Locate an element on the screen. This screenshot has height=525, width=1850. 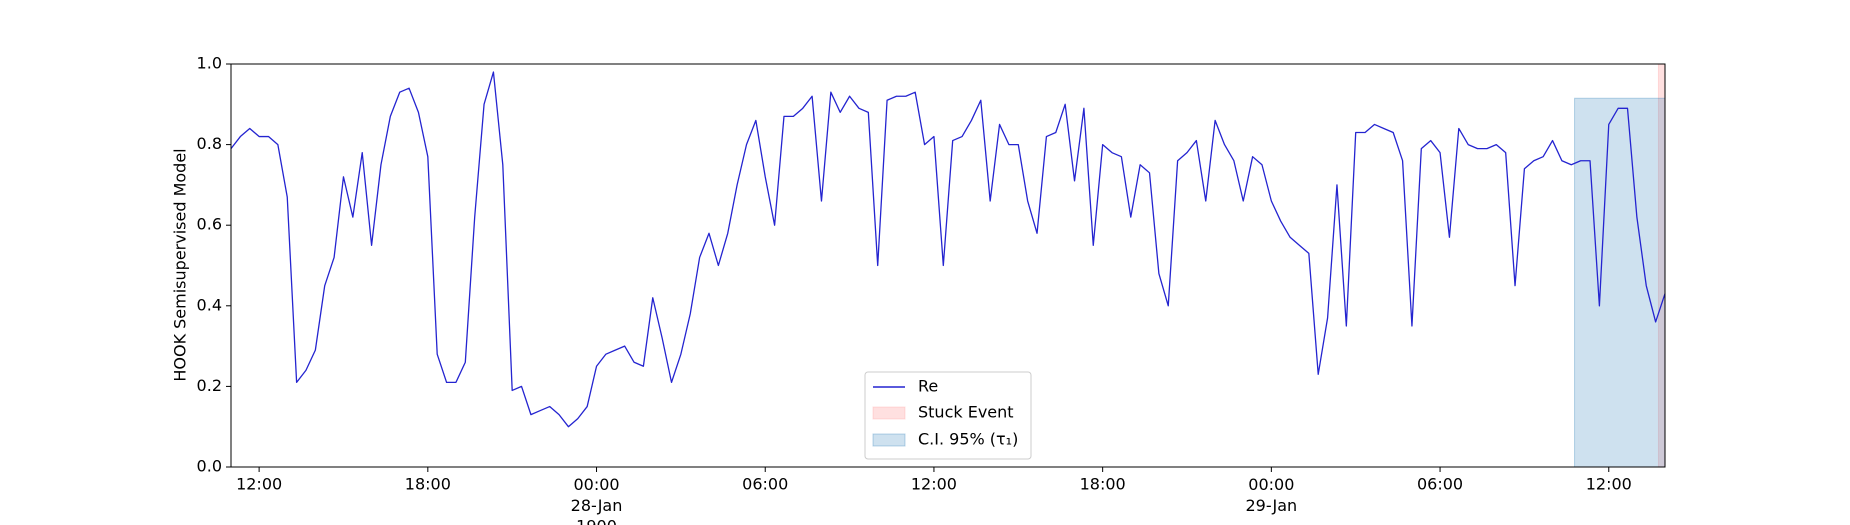
legend-box is located at coordinates (948, 415).